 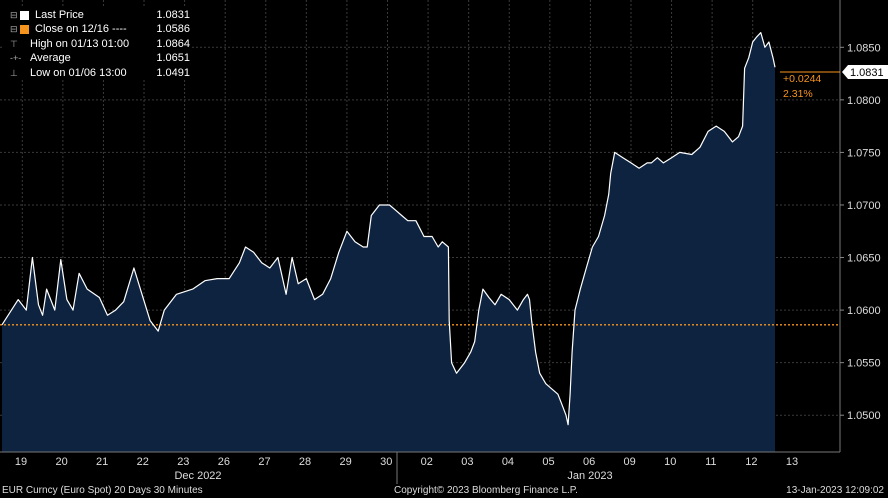 What do you see at coordinates (173, 72) in the screenshot?
I see `legend-low-value: 1.0491` at bounding box center [173, 72].